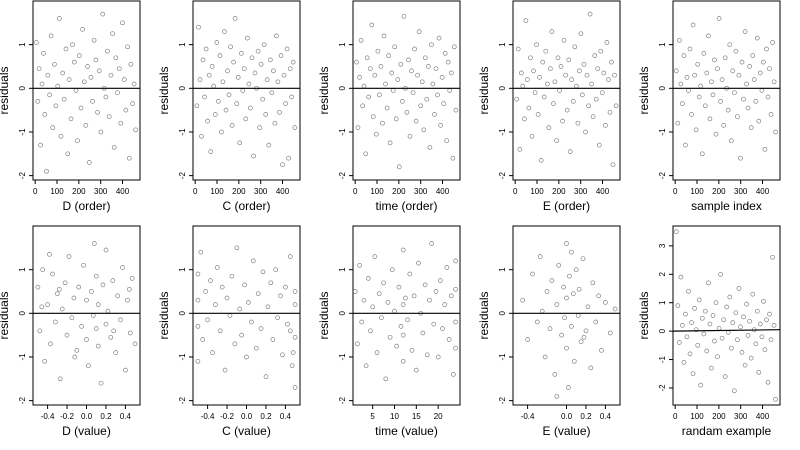 The height and width of the screenshot is (450, 800). I want to click on y-tick-label: 1, so click(182, 269).